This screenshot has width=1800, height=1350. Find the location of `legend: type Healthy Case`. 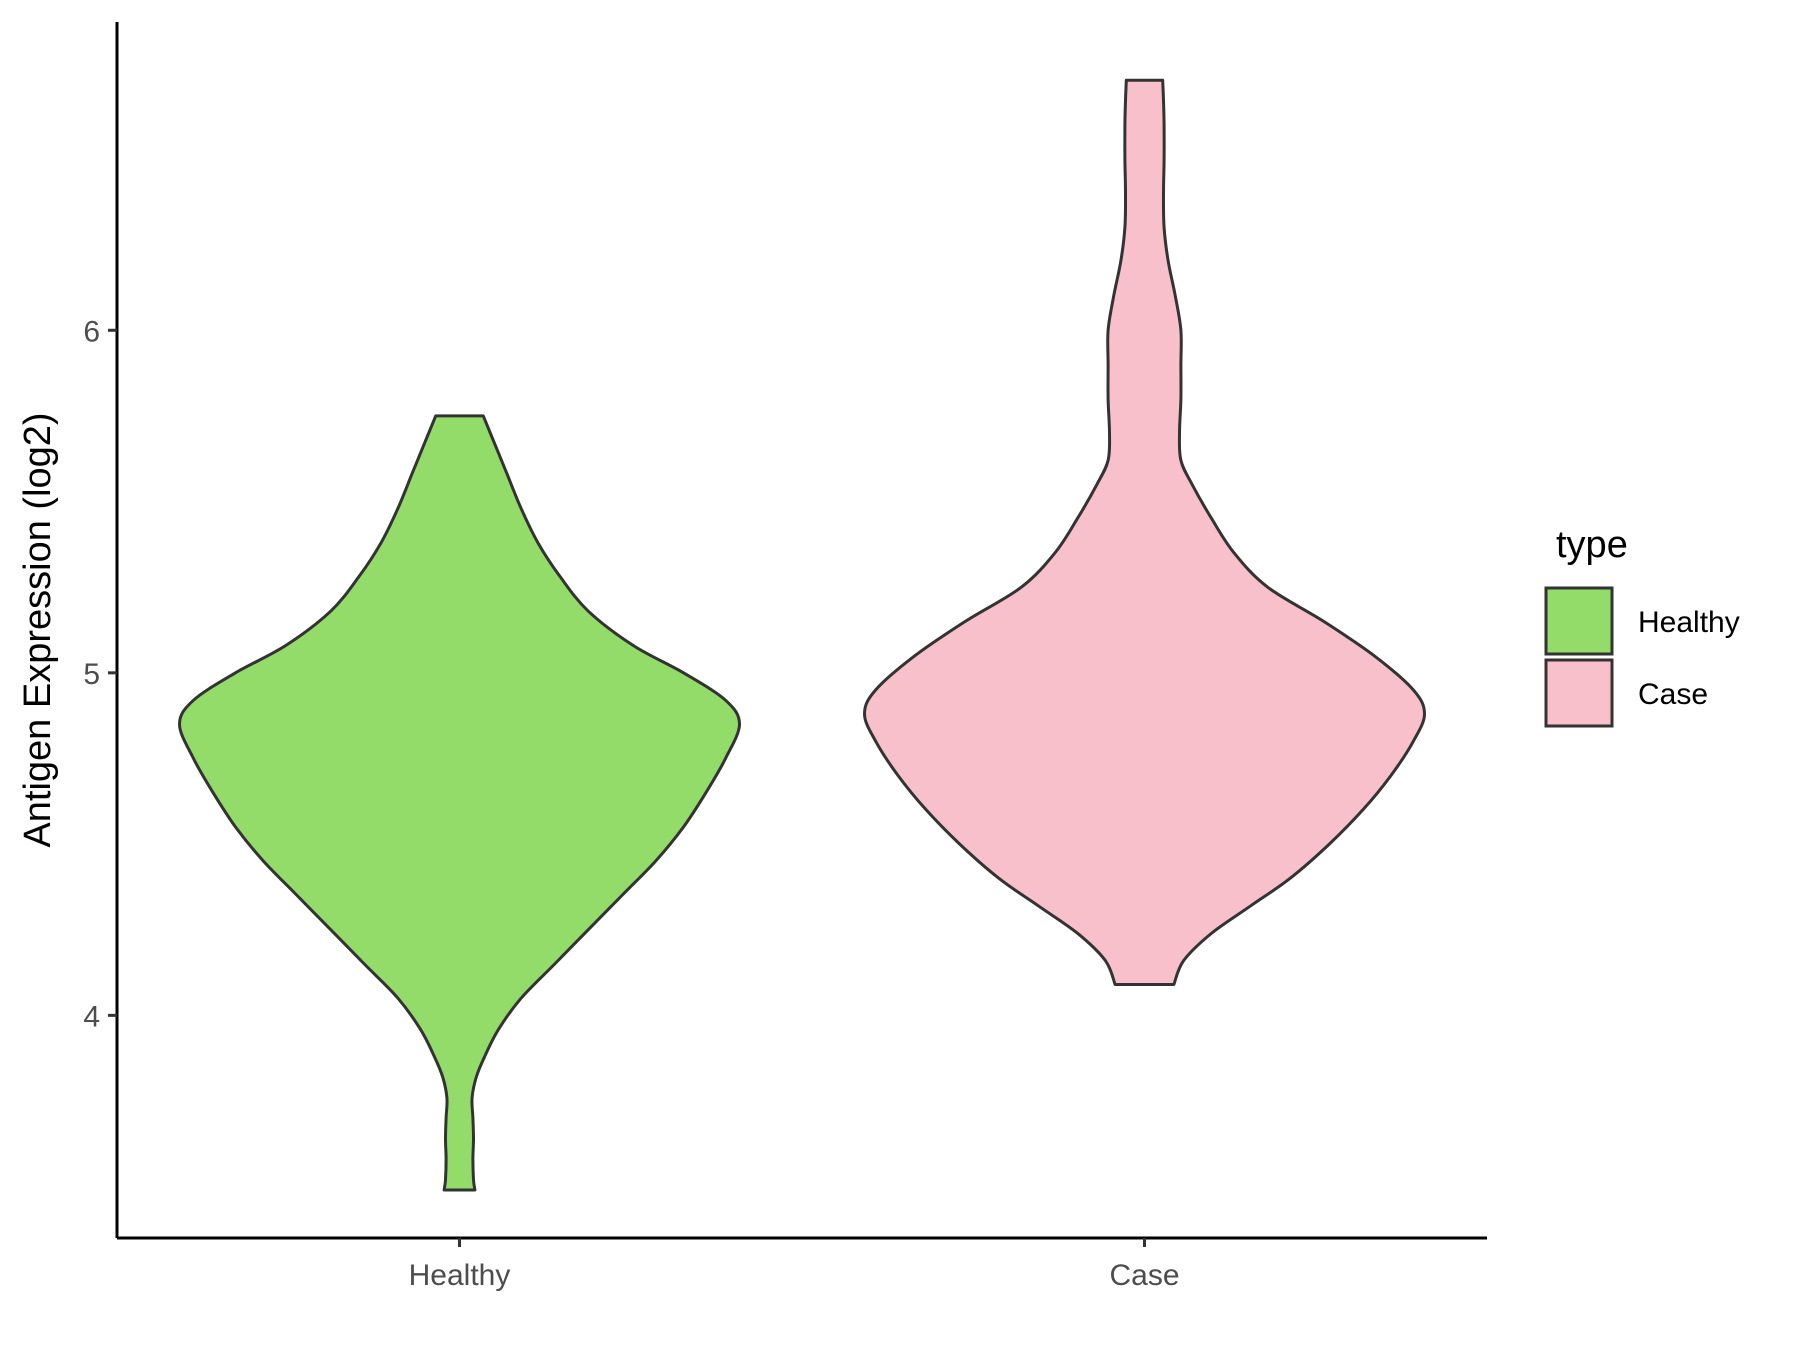

legend: type Healthy Case is located at coordinates (1642, 626).